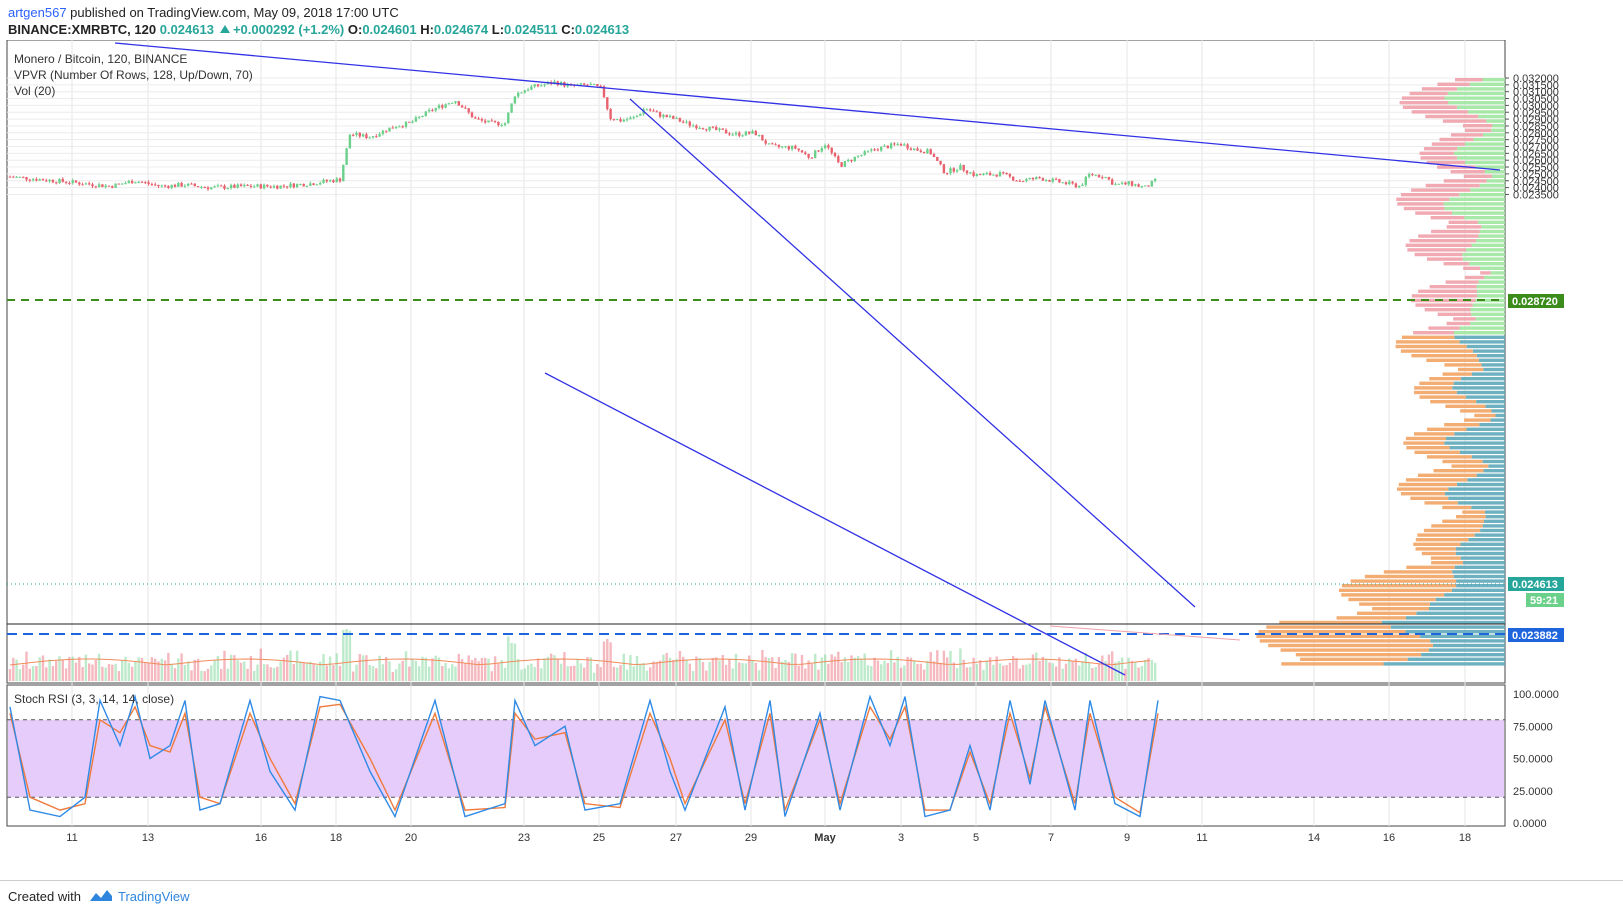  What do you see at coordinates (37, 12) in the screenshot?
I see `author-link: artgen567` at bounding box center [37, 12].